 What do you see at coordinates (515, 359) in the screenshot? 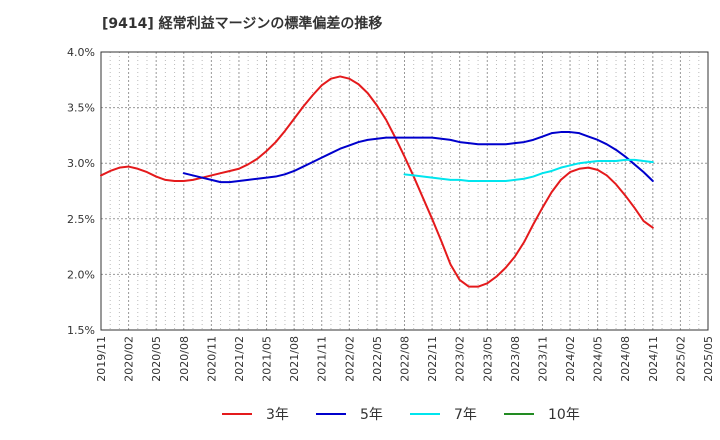
I see `x-tick-label: 2023/08` at bounding box center [515, 359].